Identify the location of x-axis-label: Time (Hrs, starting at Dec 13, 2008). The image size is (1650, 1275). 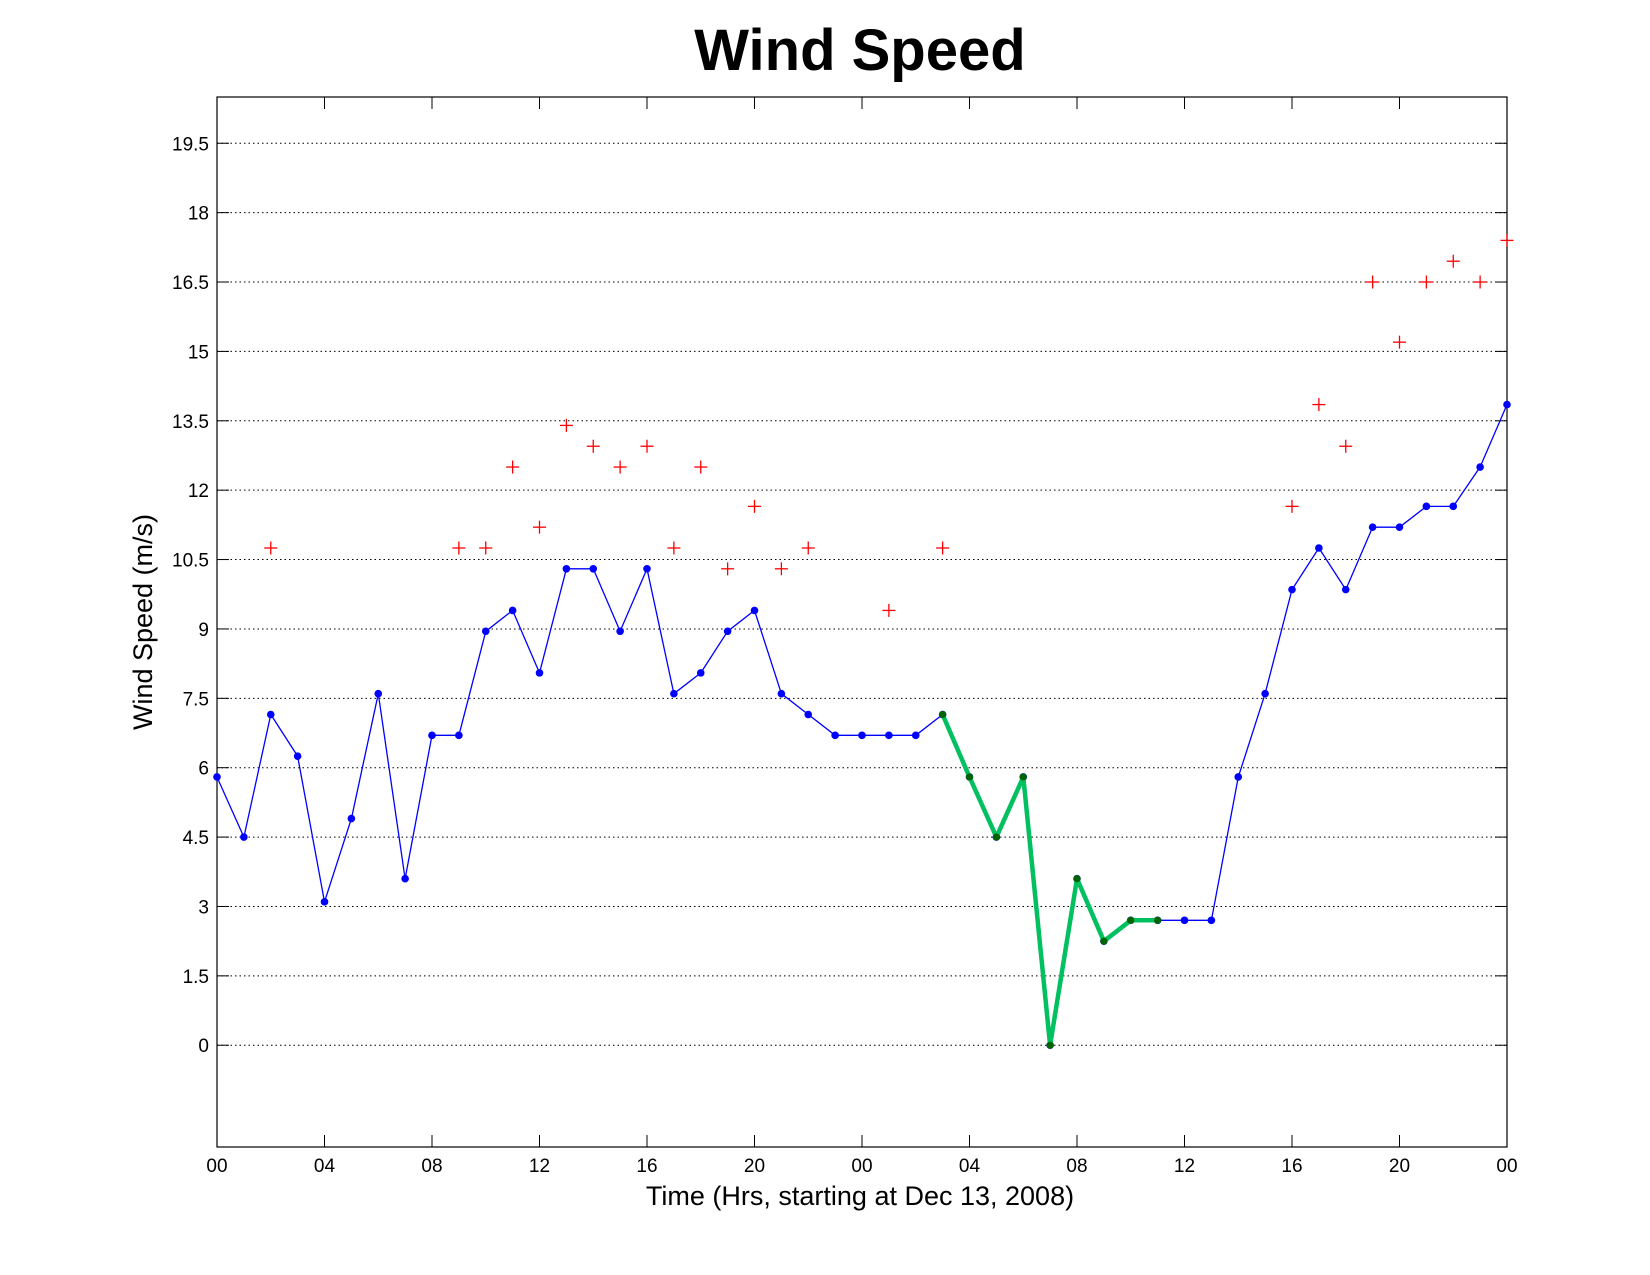
(860, 1196).